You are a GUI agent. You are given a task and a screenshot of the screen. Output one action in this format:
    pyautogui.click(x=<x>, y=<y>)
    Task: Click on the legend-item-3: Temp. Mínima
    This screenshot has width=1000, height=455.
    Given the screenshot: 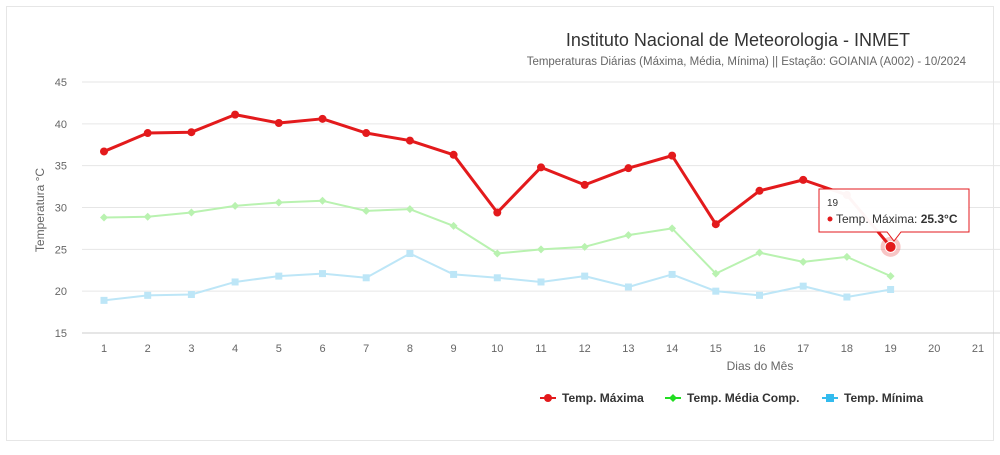 What is the action you would take?
    pyautogui.click(x=872, y=398)
    